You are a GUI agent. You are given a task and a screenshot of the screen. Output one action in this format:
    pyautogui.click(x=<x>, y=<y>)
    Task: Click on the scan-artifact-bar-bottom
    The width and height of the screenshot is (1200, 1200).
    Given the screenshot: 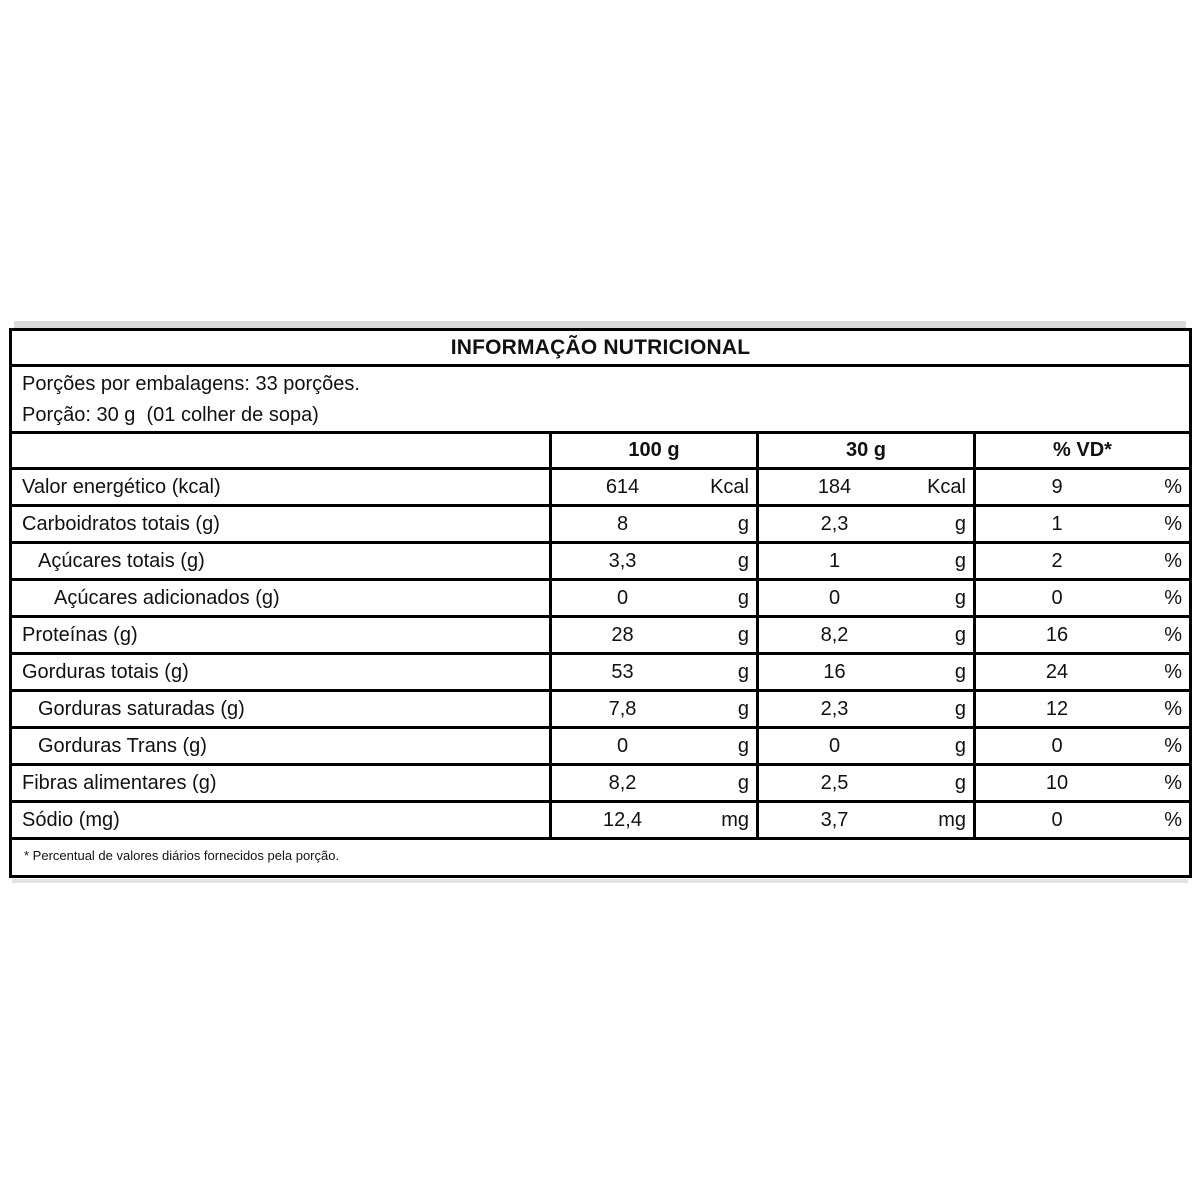 What is the action you would take?
    pyautogui.click(x=600, y=881)
    